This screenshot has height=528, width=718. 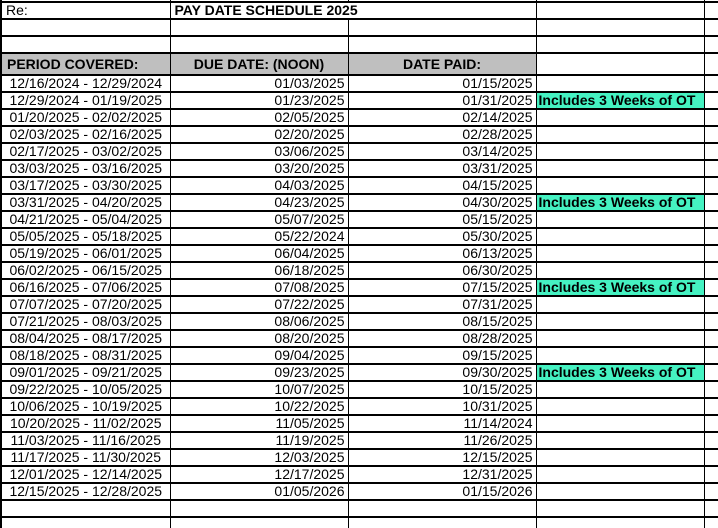 What do you see at coordinates (442, 202) in the screenshot?
I see `date-paid-cell: 04/30/2025` at bounding box center [442, 202].